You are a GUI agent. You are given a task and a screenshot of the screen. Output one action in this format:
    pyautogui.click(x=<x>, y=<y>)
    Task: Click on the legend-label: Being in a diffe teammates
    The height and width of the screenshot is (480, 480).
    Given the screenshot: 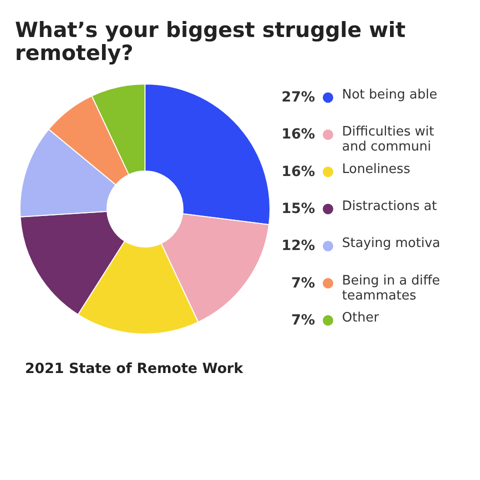 What is the action you would take?
    pyautogui.click(x=391, y=288)
    